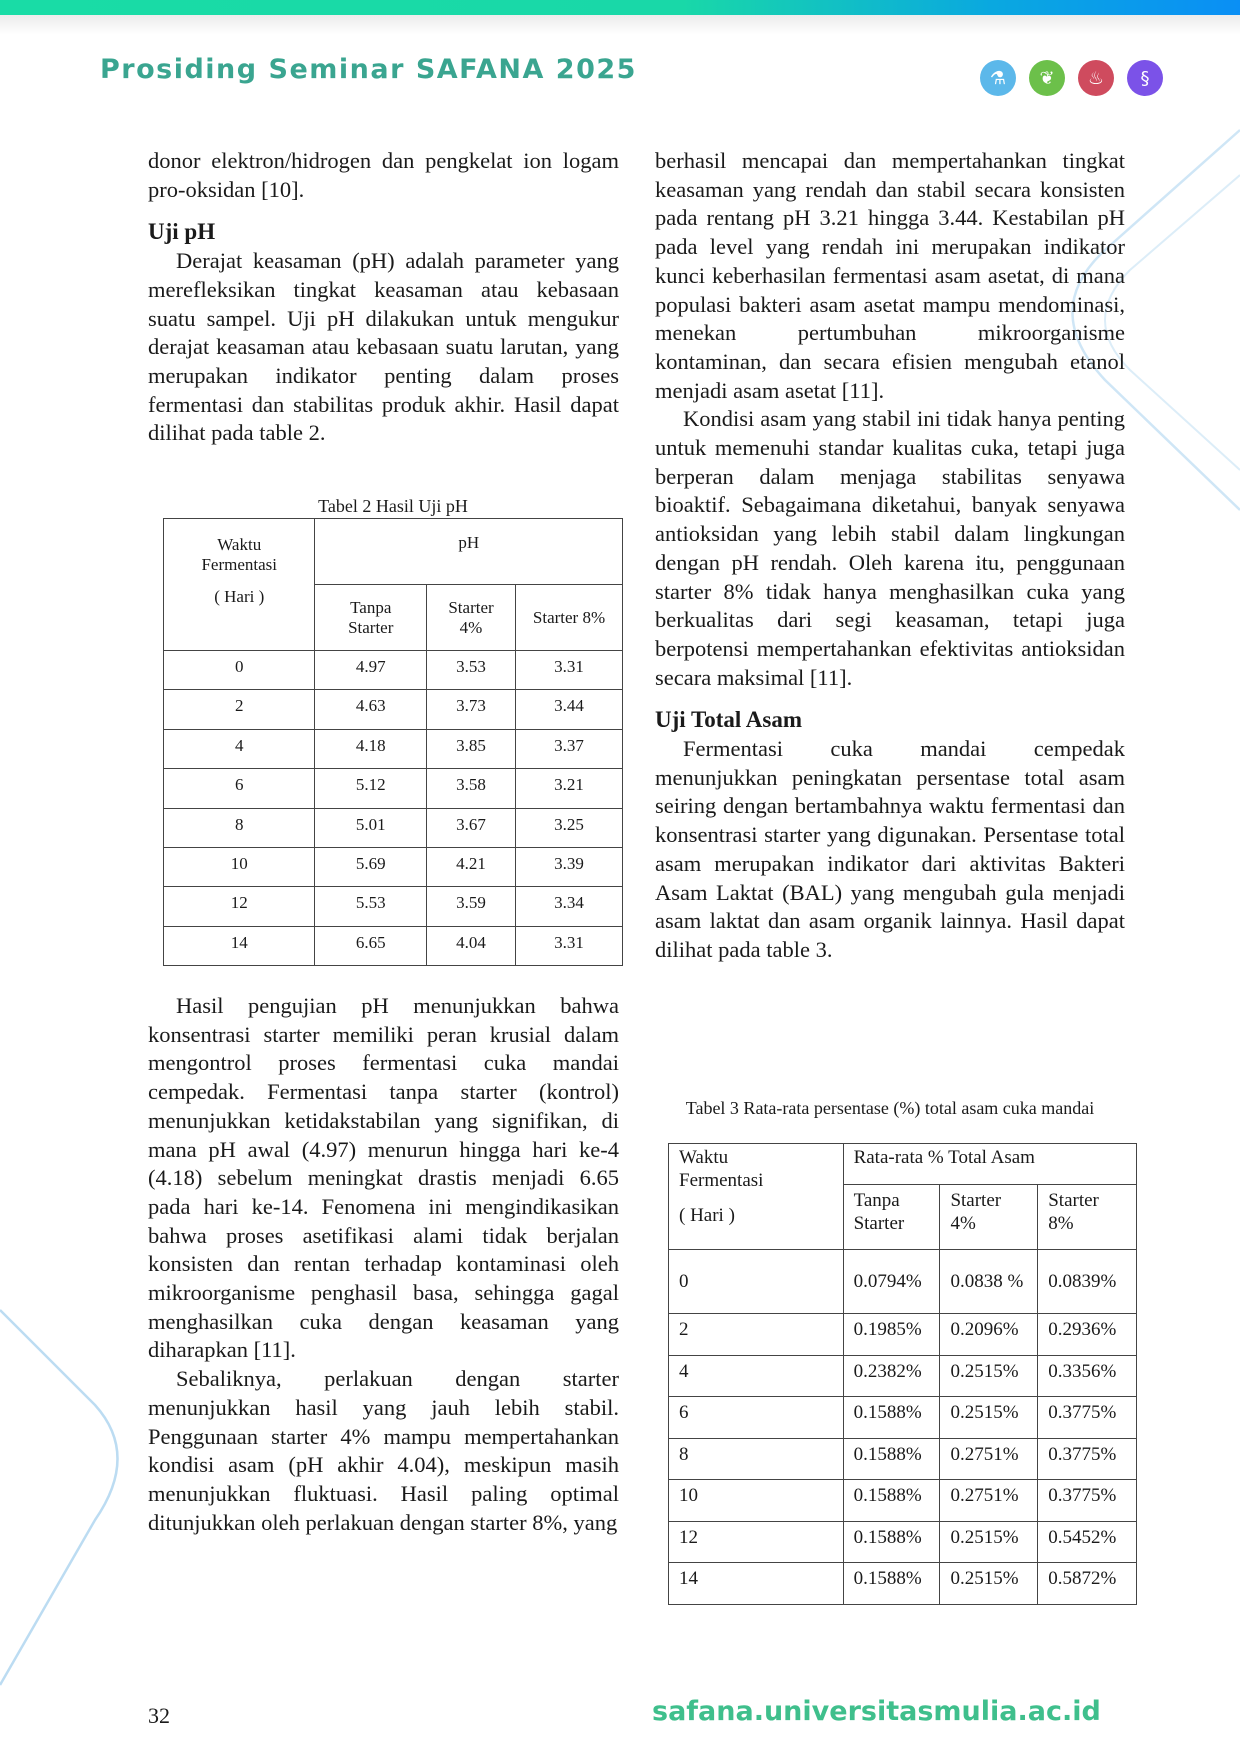 The width and height of the screenshot is (1240, 1754). I want to click on table-cell: 0.0794%, so click(891, 1281).